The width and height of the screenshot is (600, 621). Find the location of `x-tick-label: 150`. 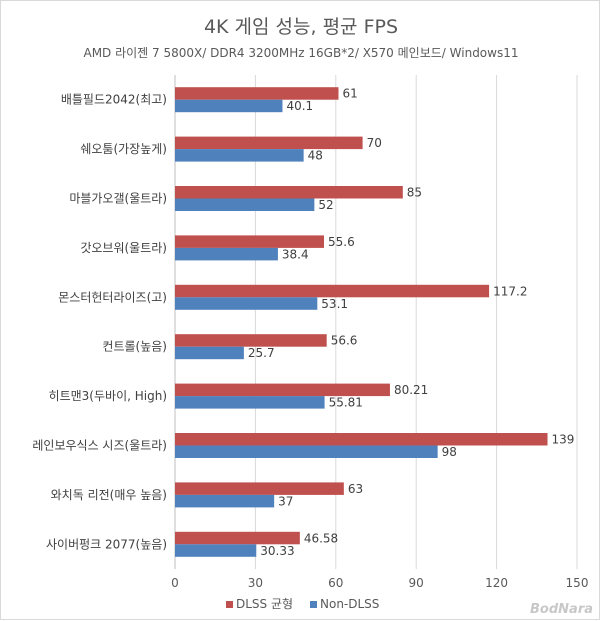

x-tick-label: 150 is located at coordinates (577, 583).